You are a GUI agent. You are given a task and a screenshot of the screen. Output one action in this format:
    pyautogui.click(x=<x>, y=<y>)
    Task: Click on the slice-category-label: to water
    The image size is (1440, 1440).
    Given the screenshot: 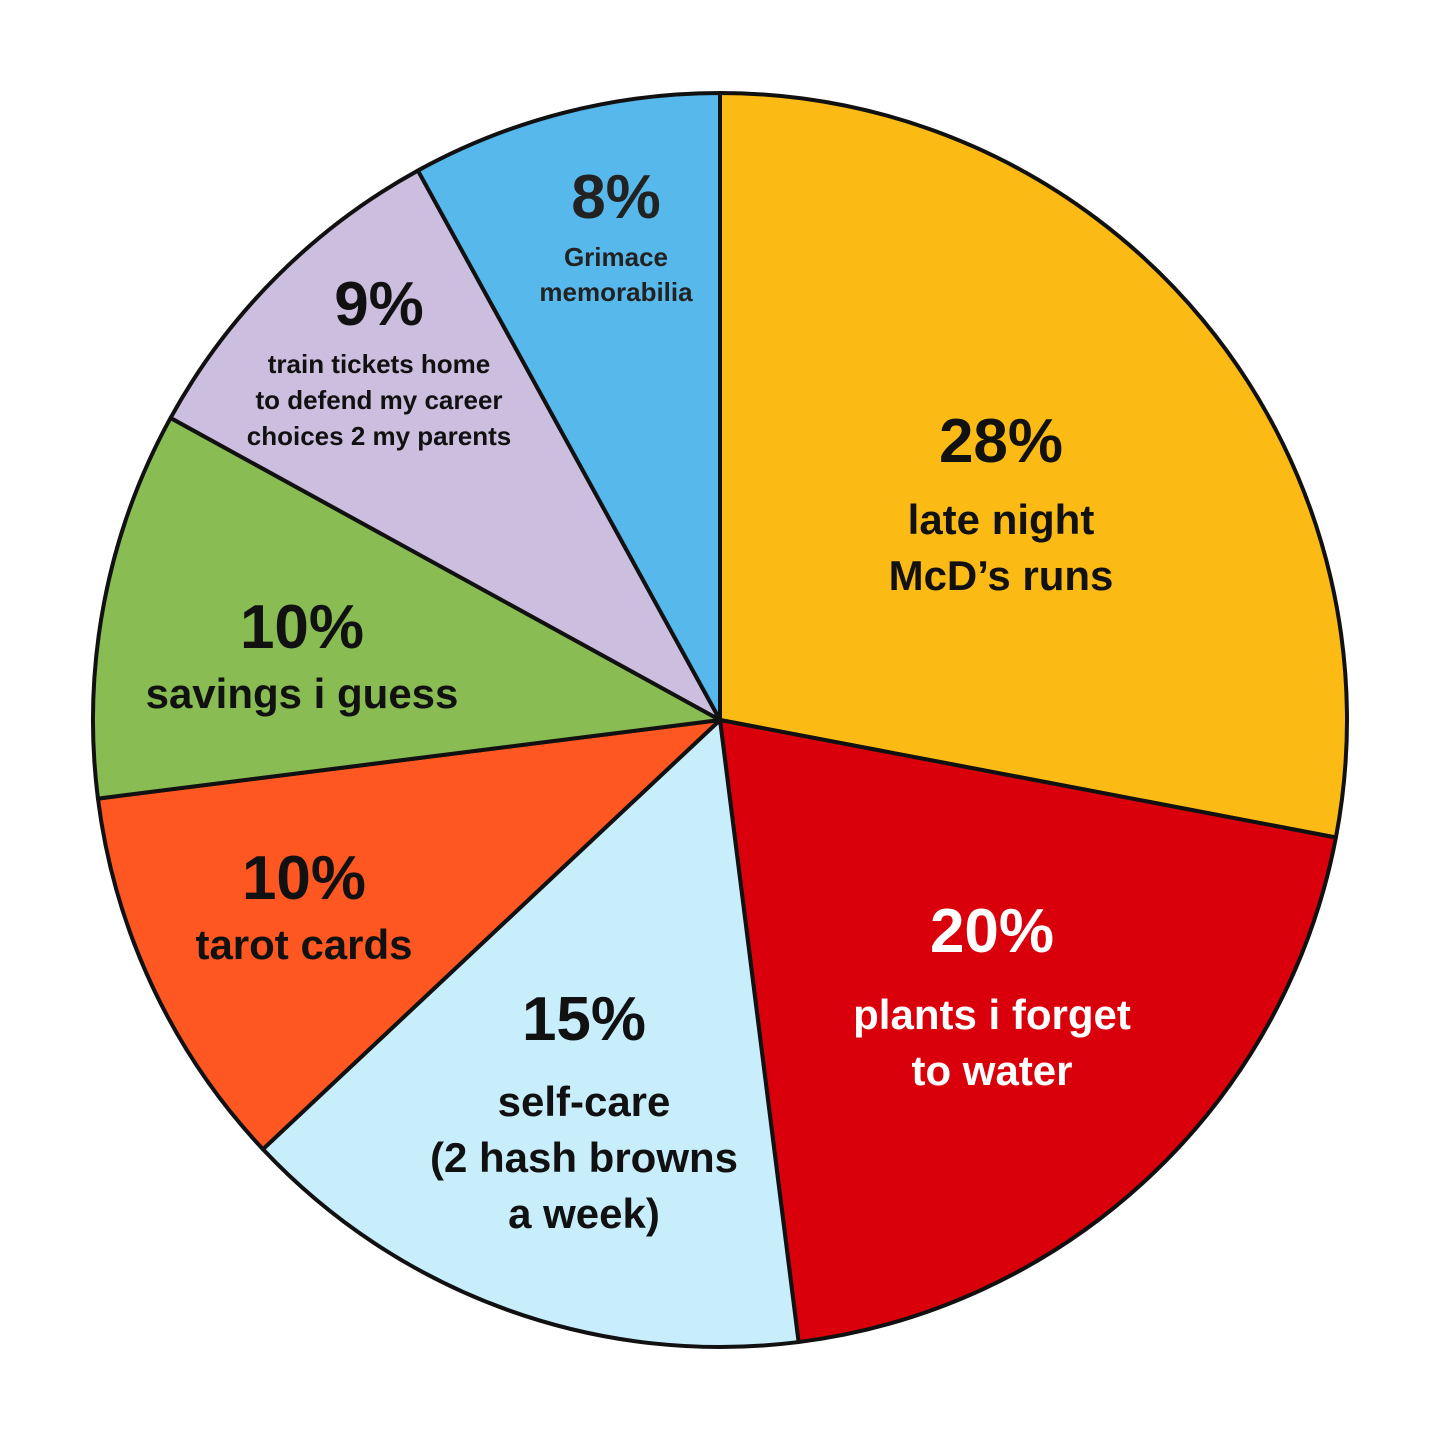 What is the action you would take?
    pyautogui.click(x=991, y=1070)
    